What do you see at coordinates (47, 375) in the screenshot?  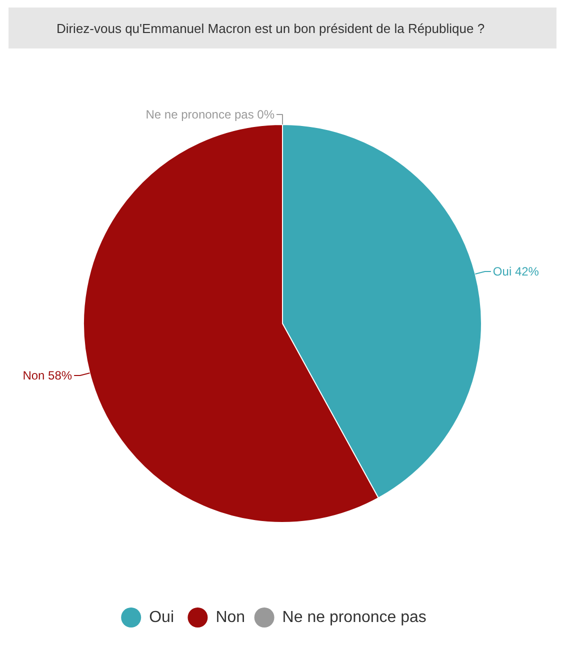 I see `data-label: Non 58%` at bounding box center [47, 375].